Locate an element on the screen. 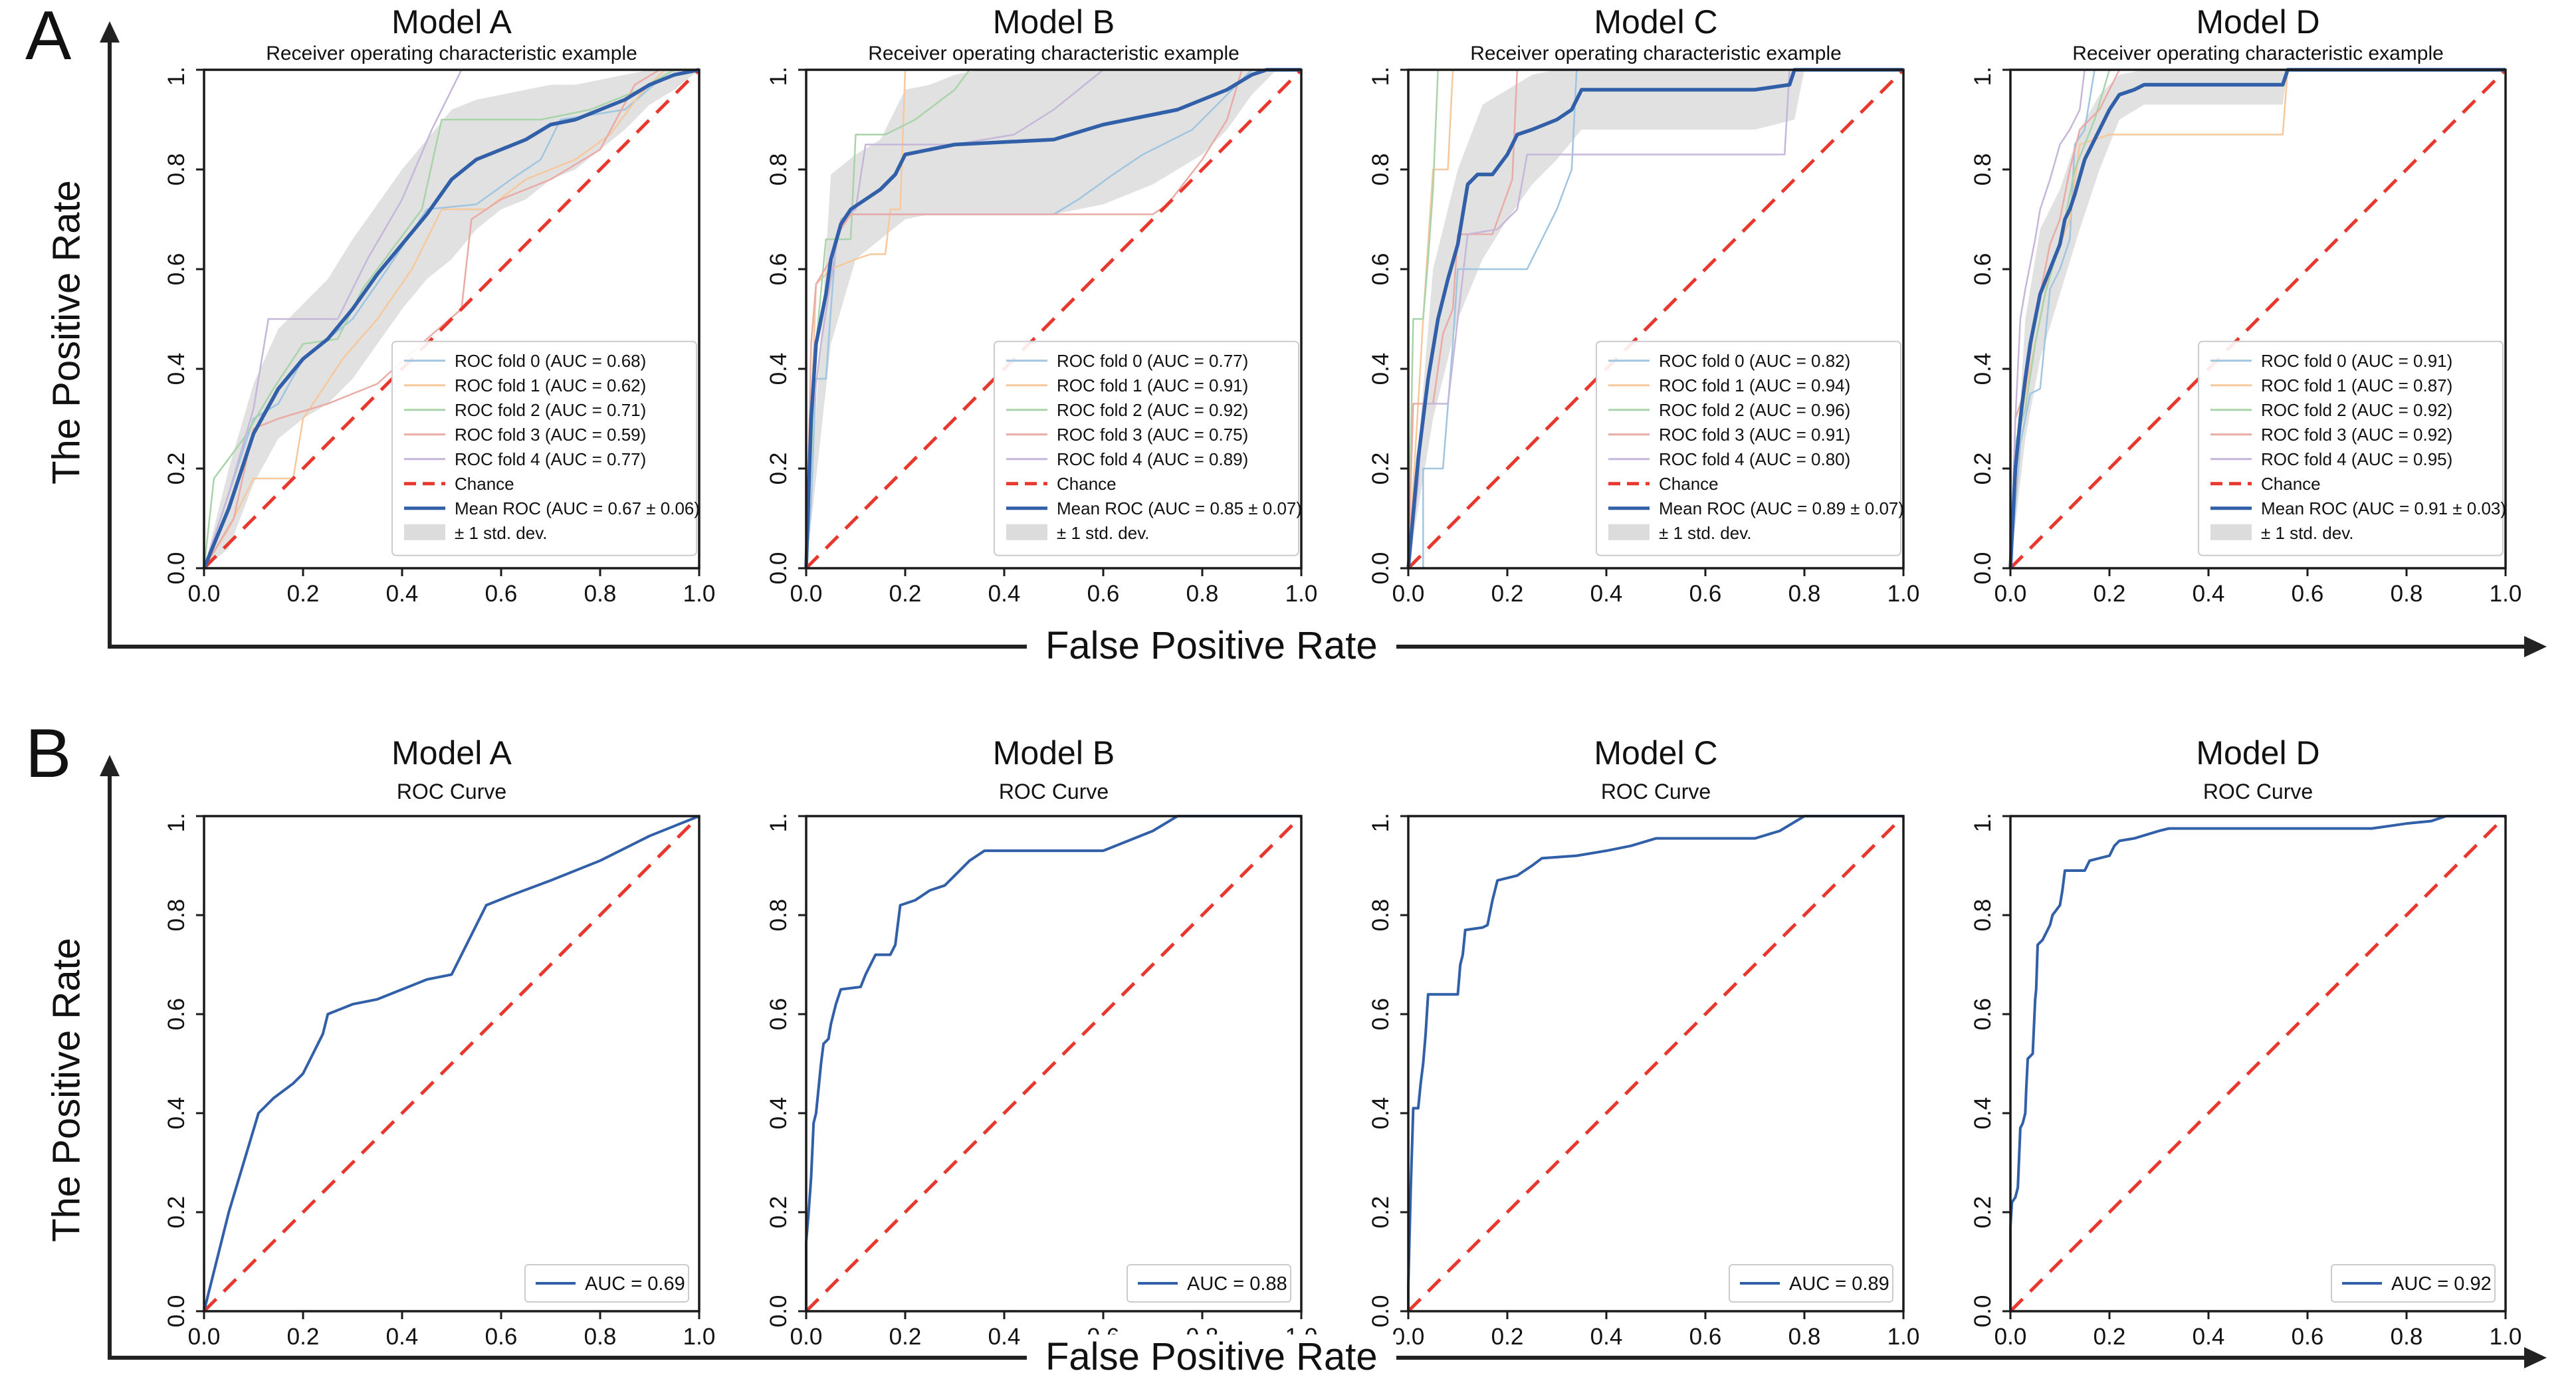  axis-ticks: 0.00.0 0.2 0.2 0.4 0.4 0.6 0.6 0.8 0.8 1.0 1.0 is located at coordinates (439, 1081).